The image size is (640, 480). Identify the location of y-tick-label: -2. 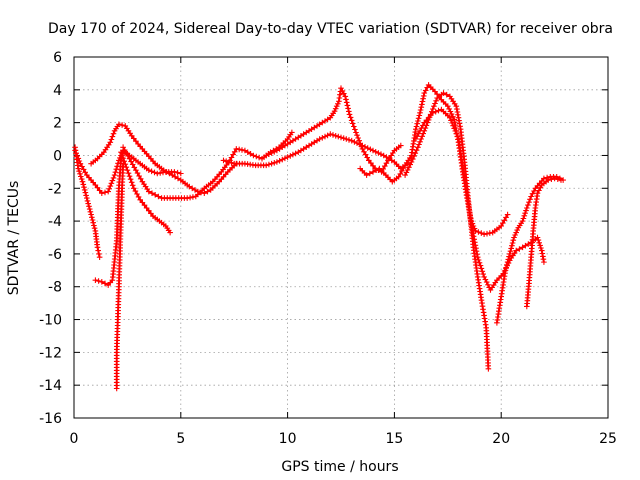
(55, 189).